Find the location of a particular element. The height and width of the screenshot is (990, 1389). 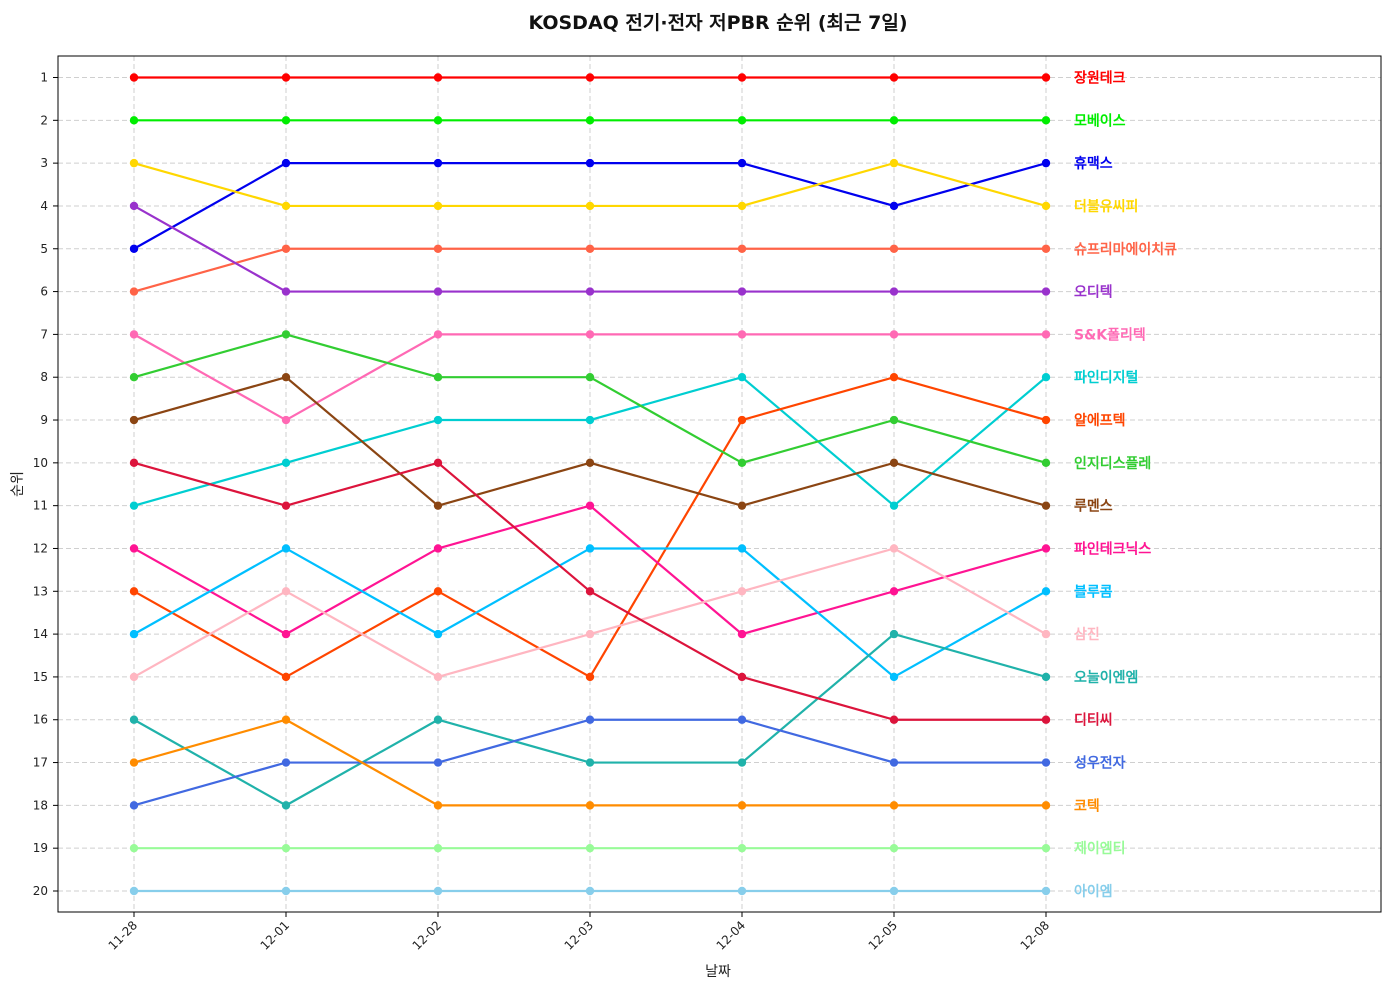

series-end-label: 휴맥스 is located at coordinates (1093, 163).